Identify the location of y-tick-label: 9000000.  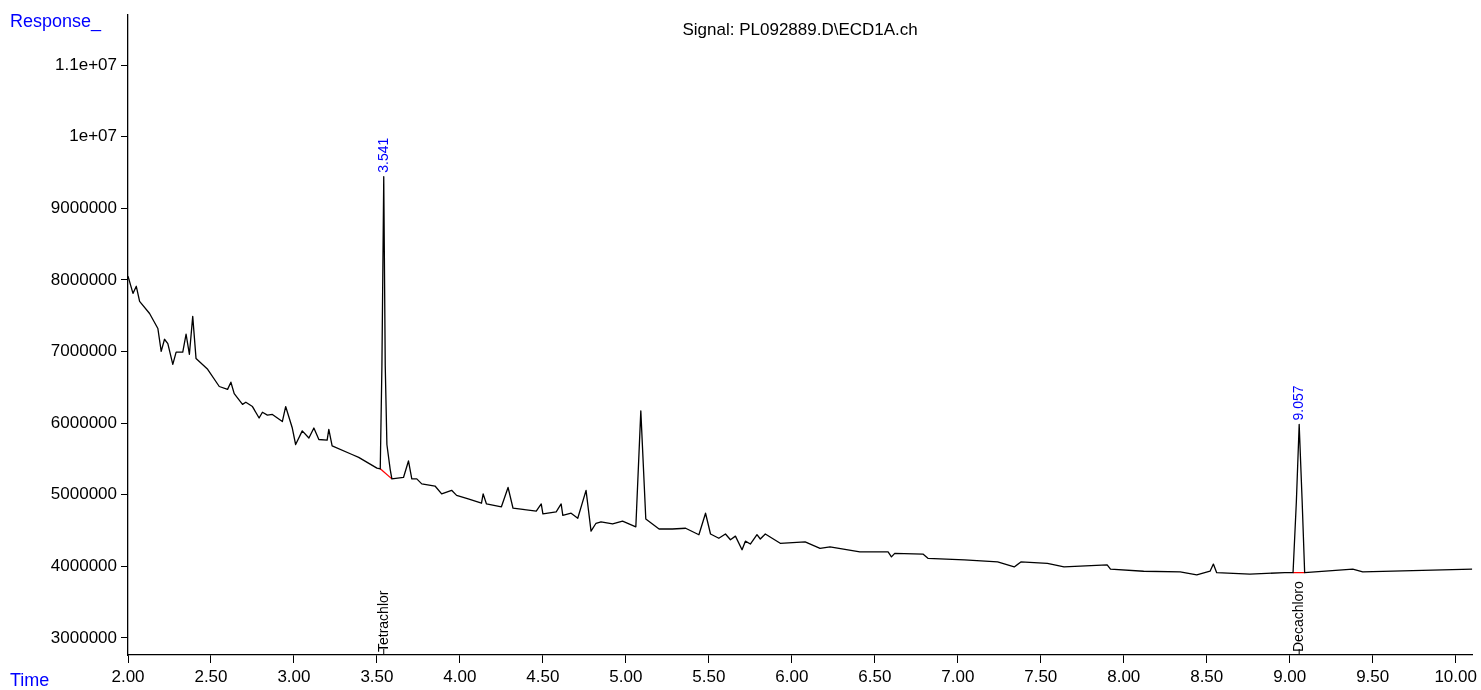
(83, 207).